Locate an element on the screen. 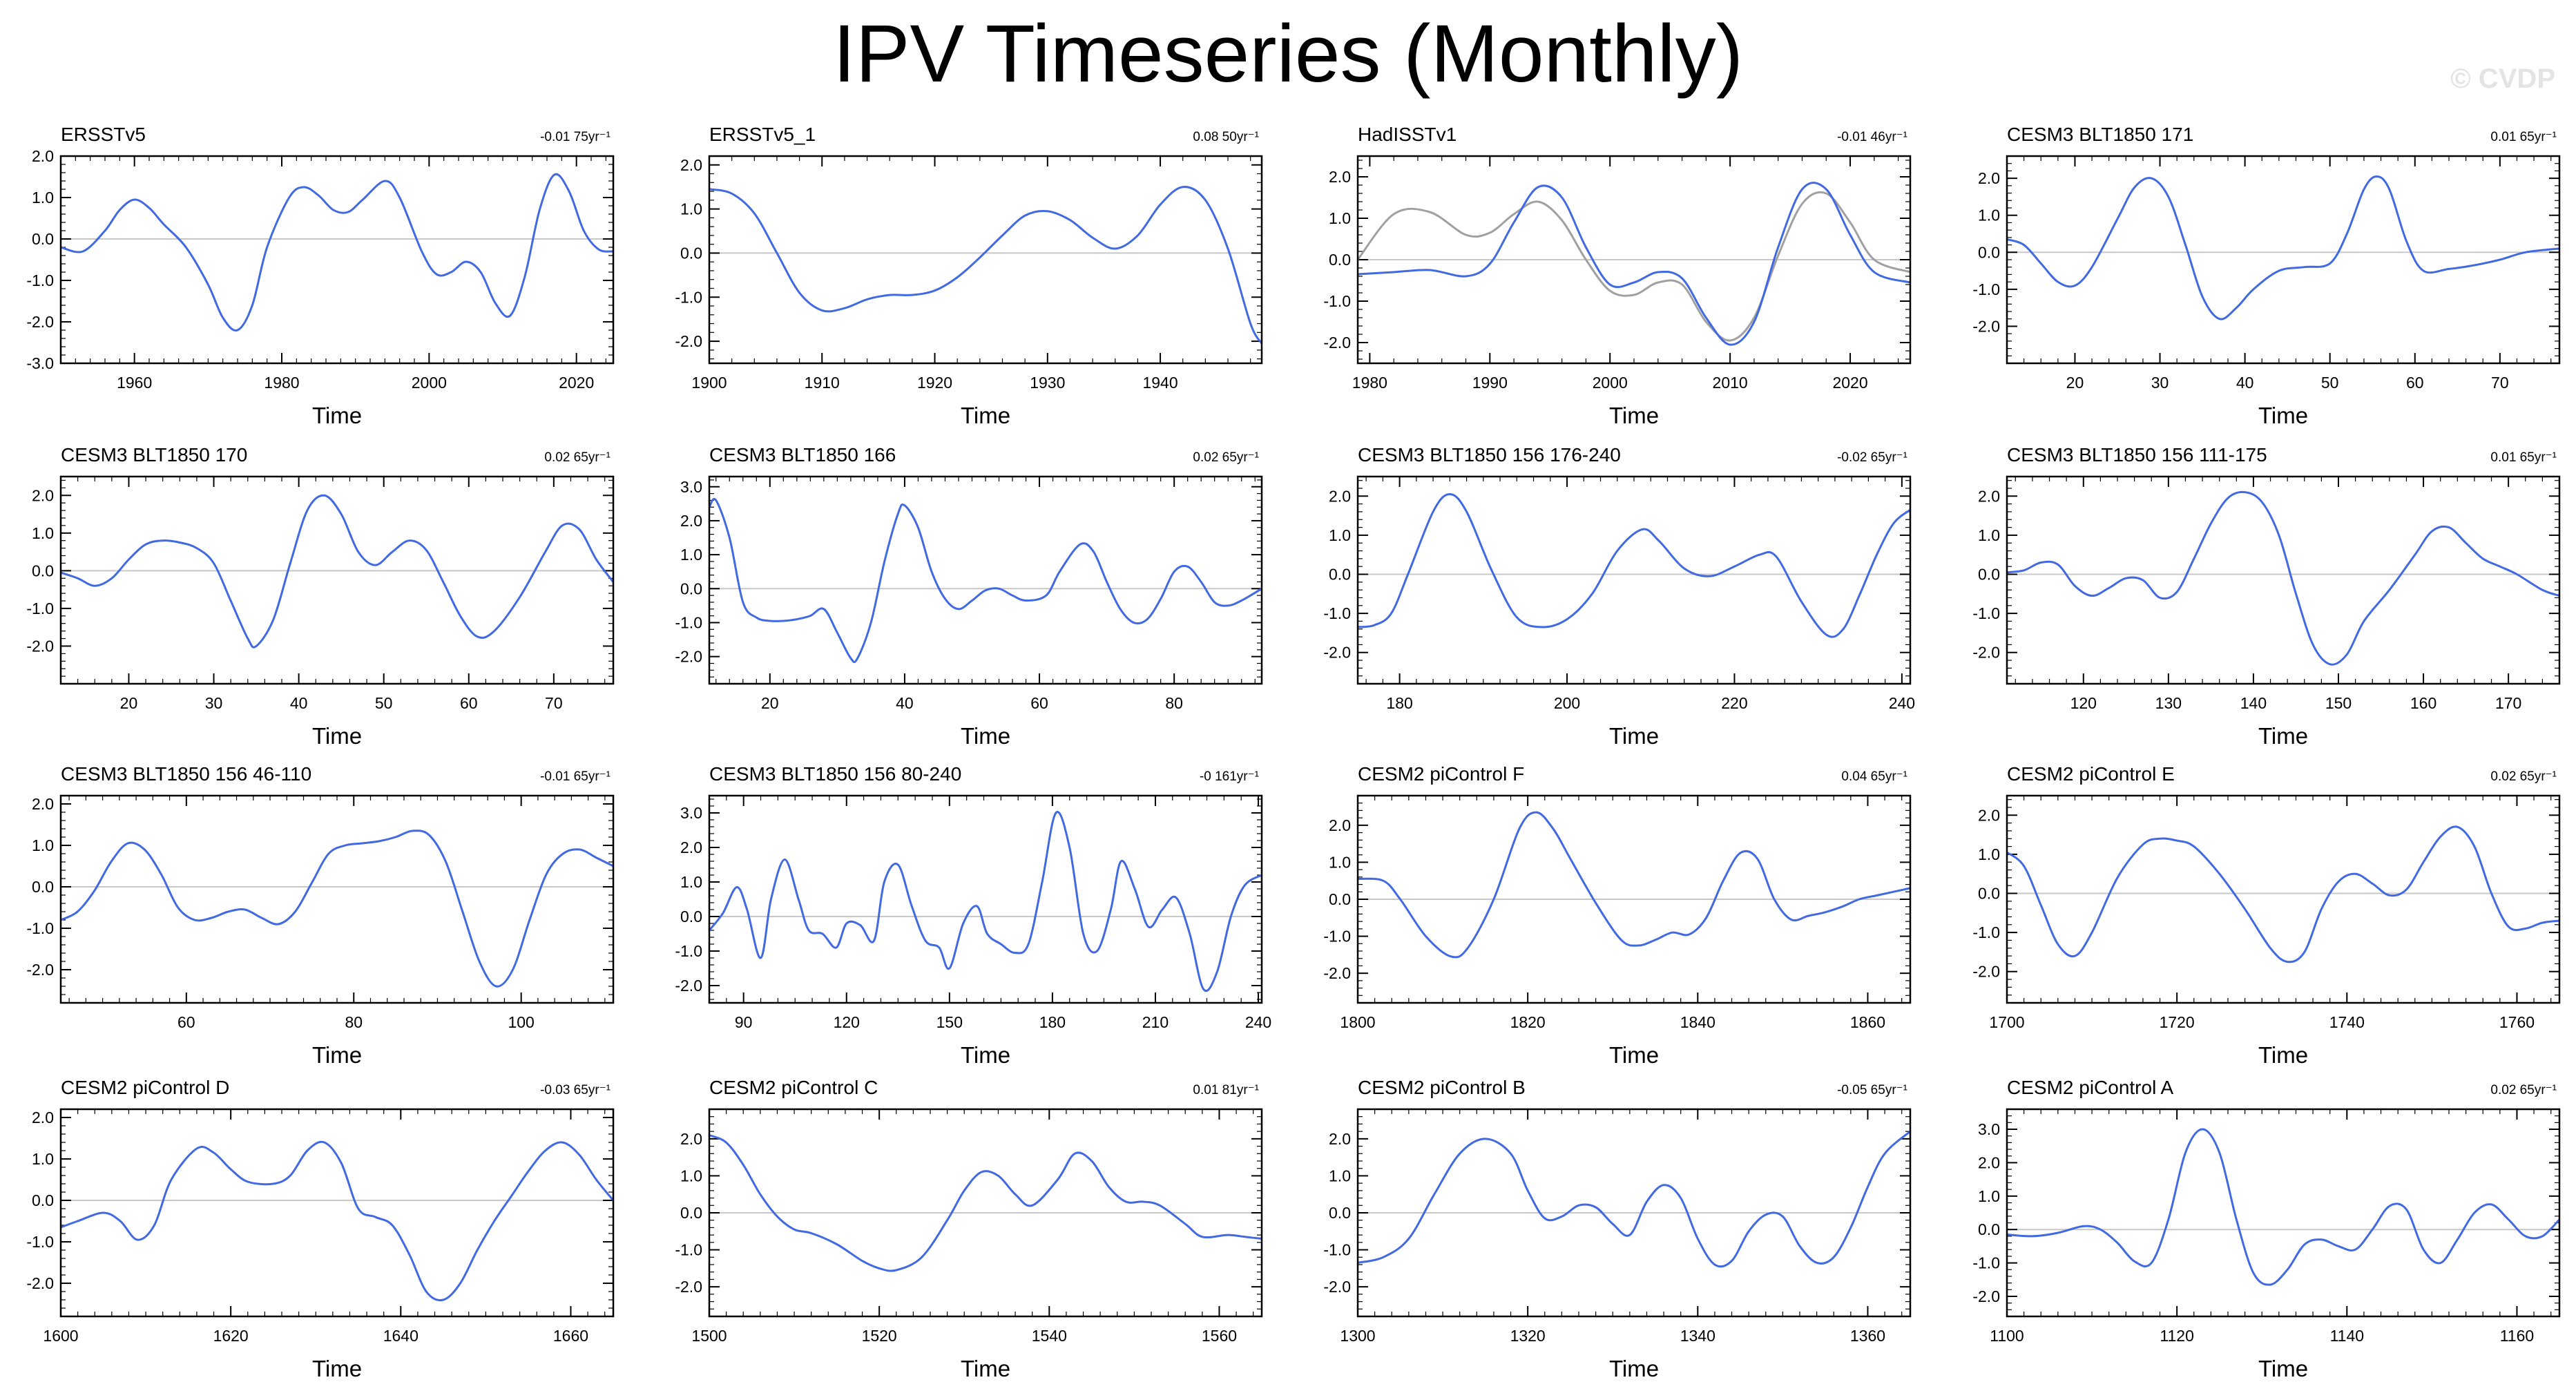 The width and height of the screenshot is (2576, 1391). x-tick-label: 80 is located at coordinates (1174, 703).